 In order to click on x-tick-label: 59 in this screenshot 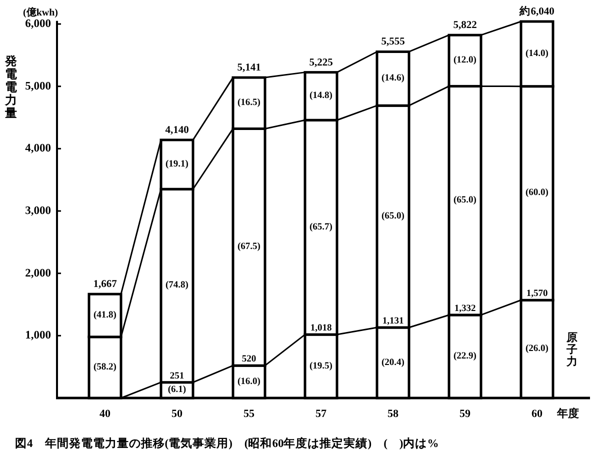, I will do `click(465, 414)`.